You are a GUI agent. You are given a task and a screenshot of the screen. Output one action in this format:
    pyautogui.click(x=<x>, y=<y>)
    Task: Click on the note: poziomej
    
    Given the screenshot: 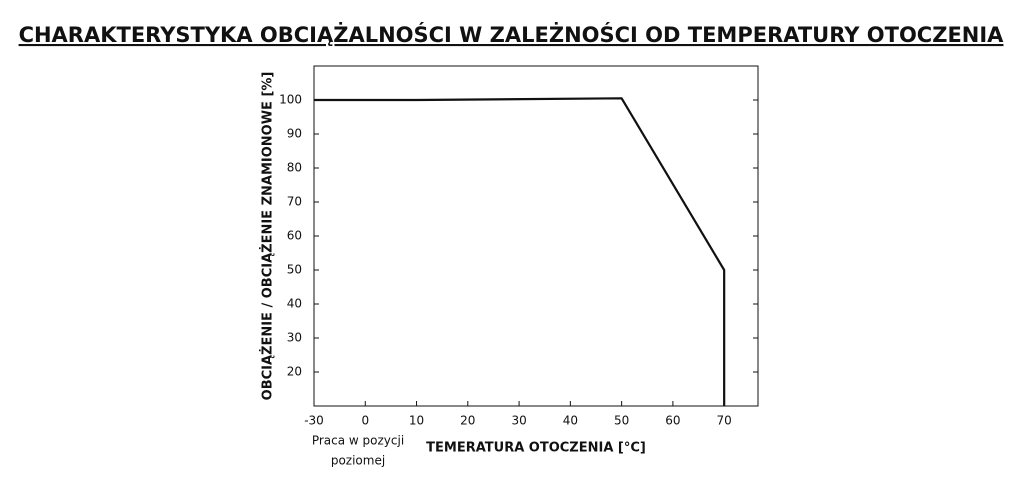 What is the action you would take?
    pyautogui.click(x=358, y=461)
    